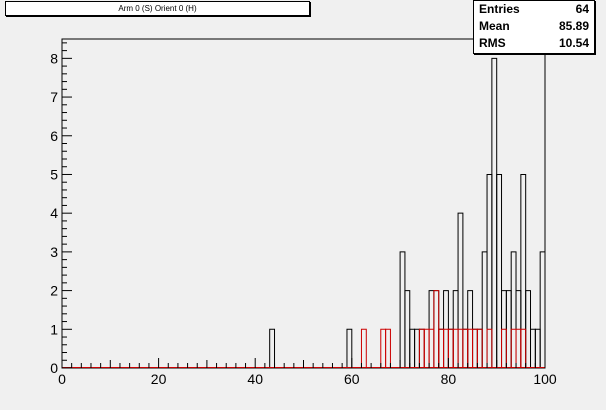  I want to click on y-tick-label: 4, so click(54, 213).